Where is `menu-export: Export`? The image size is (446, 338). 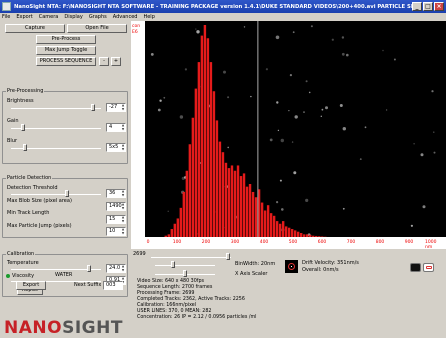 menu-export: Export is located at coordinates (24, 17).